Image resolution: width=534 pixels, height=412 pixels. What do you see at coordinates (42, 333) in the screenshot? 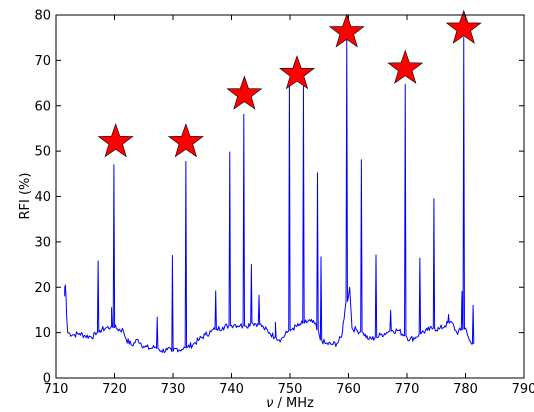
I see `y-tick-label: 10` at bounding box center [42, 333].